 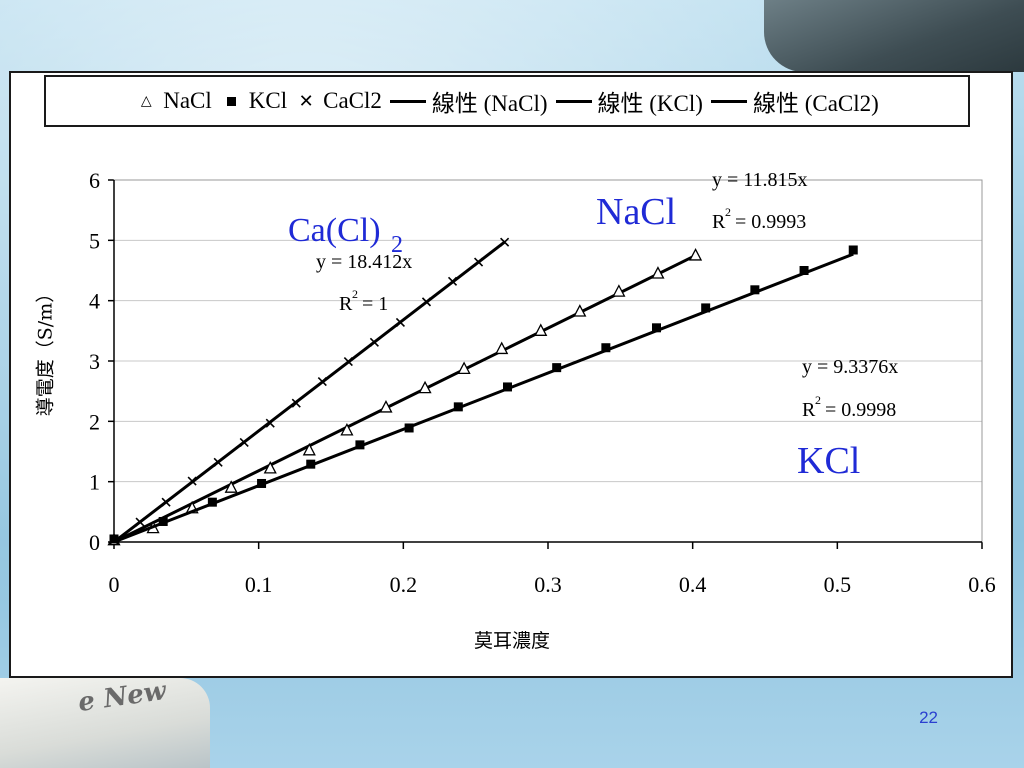 What do you see at coordinates (719, 222) in the screenshot?
I see `nacl-r2-letter: R` at bounding box center [719, 222].